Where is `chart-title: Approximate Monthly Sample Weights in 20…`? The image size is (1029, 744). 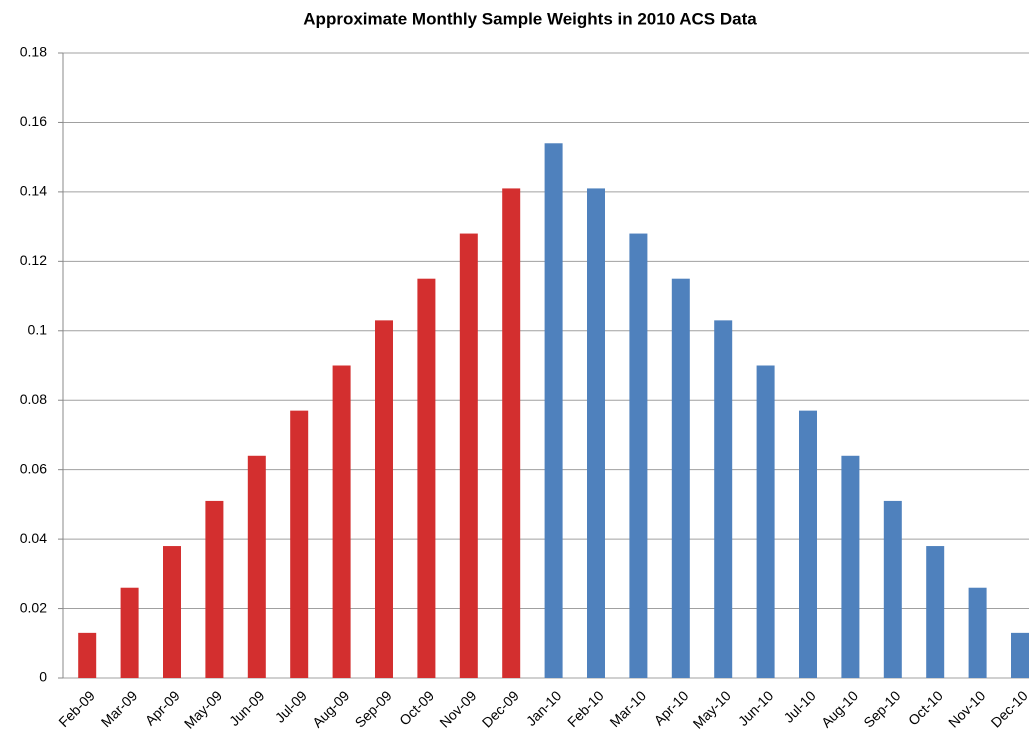
chart-title: Approximate Monthly Sample Weights in 20… is located at coordinates (530, 18).